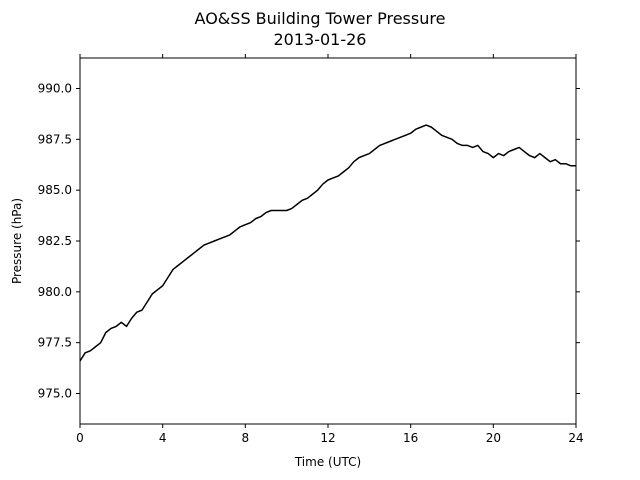 The image size is (640, 480). Describe the element at coordinates (17, 241) in the screenshot. I see `y-axis-label: Pressure (hPa)` at that location.